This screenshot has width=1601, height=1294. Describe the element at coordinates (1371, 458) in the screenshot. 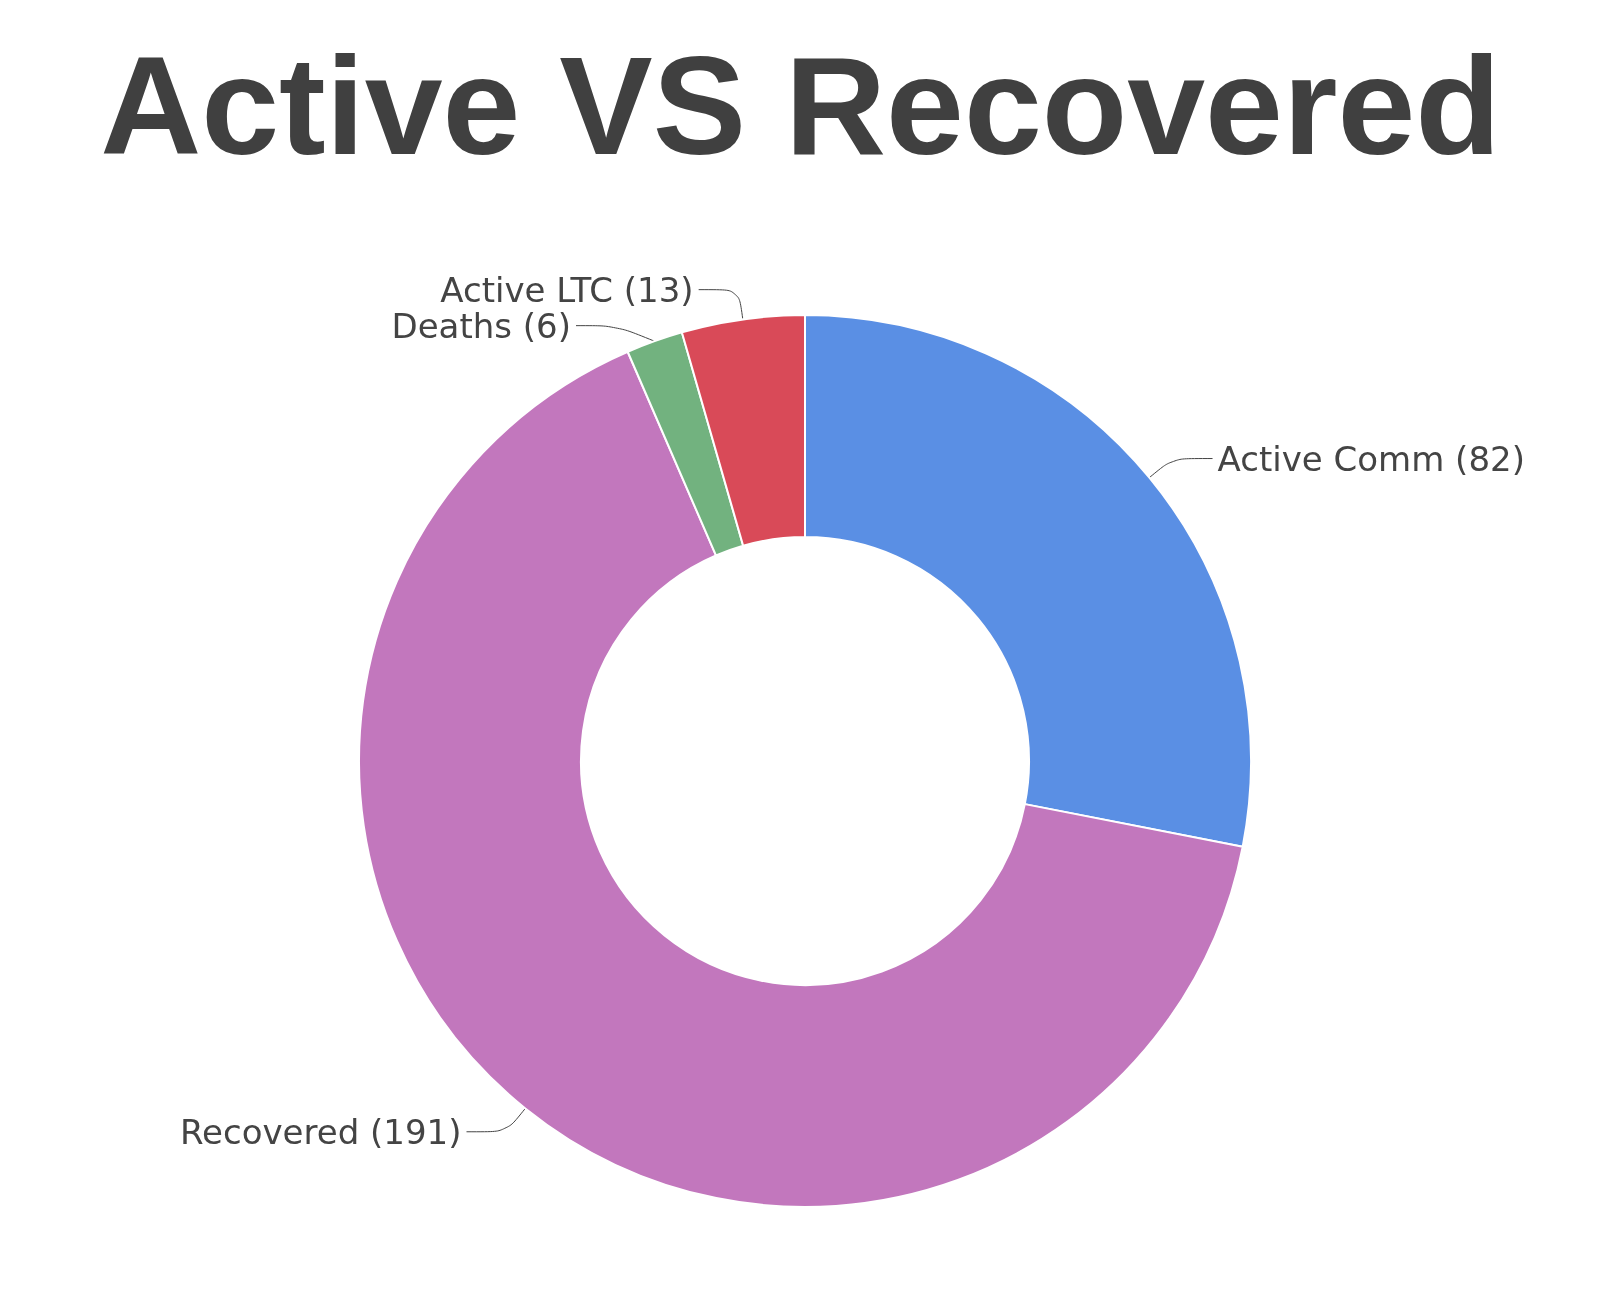

I see `slice-label: Active Comm (82)` at that location.